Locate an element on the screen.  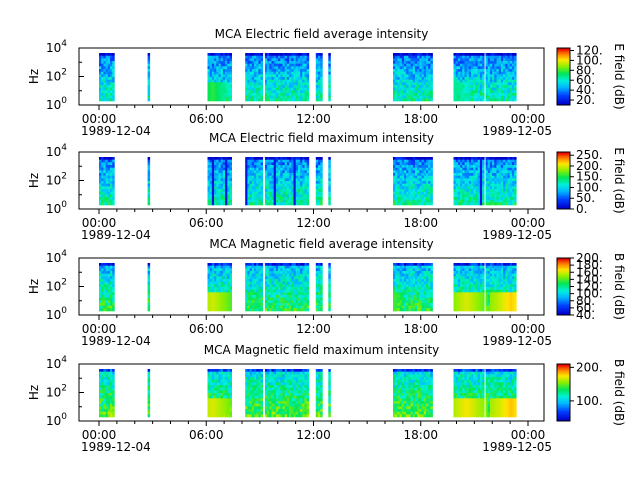
colorbar-swatch is located at coordinates (563, 190).